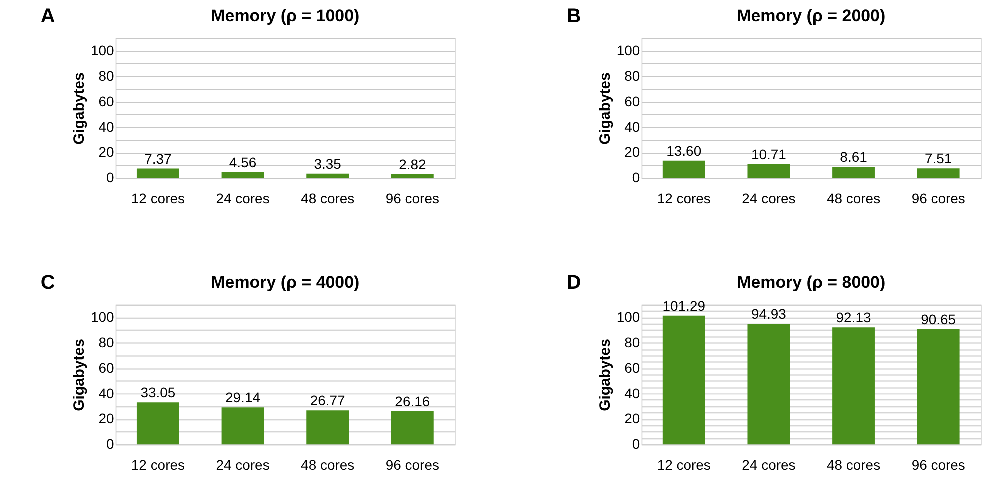 This screenshot has width=987, height=500. I want to click on chart-title: Memory (ρ = 8000), so click(811, 282).